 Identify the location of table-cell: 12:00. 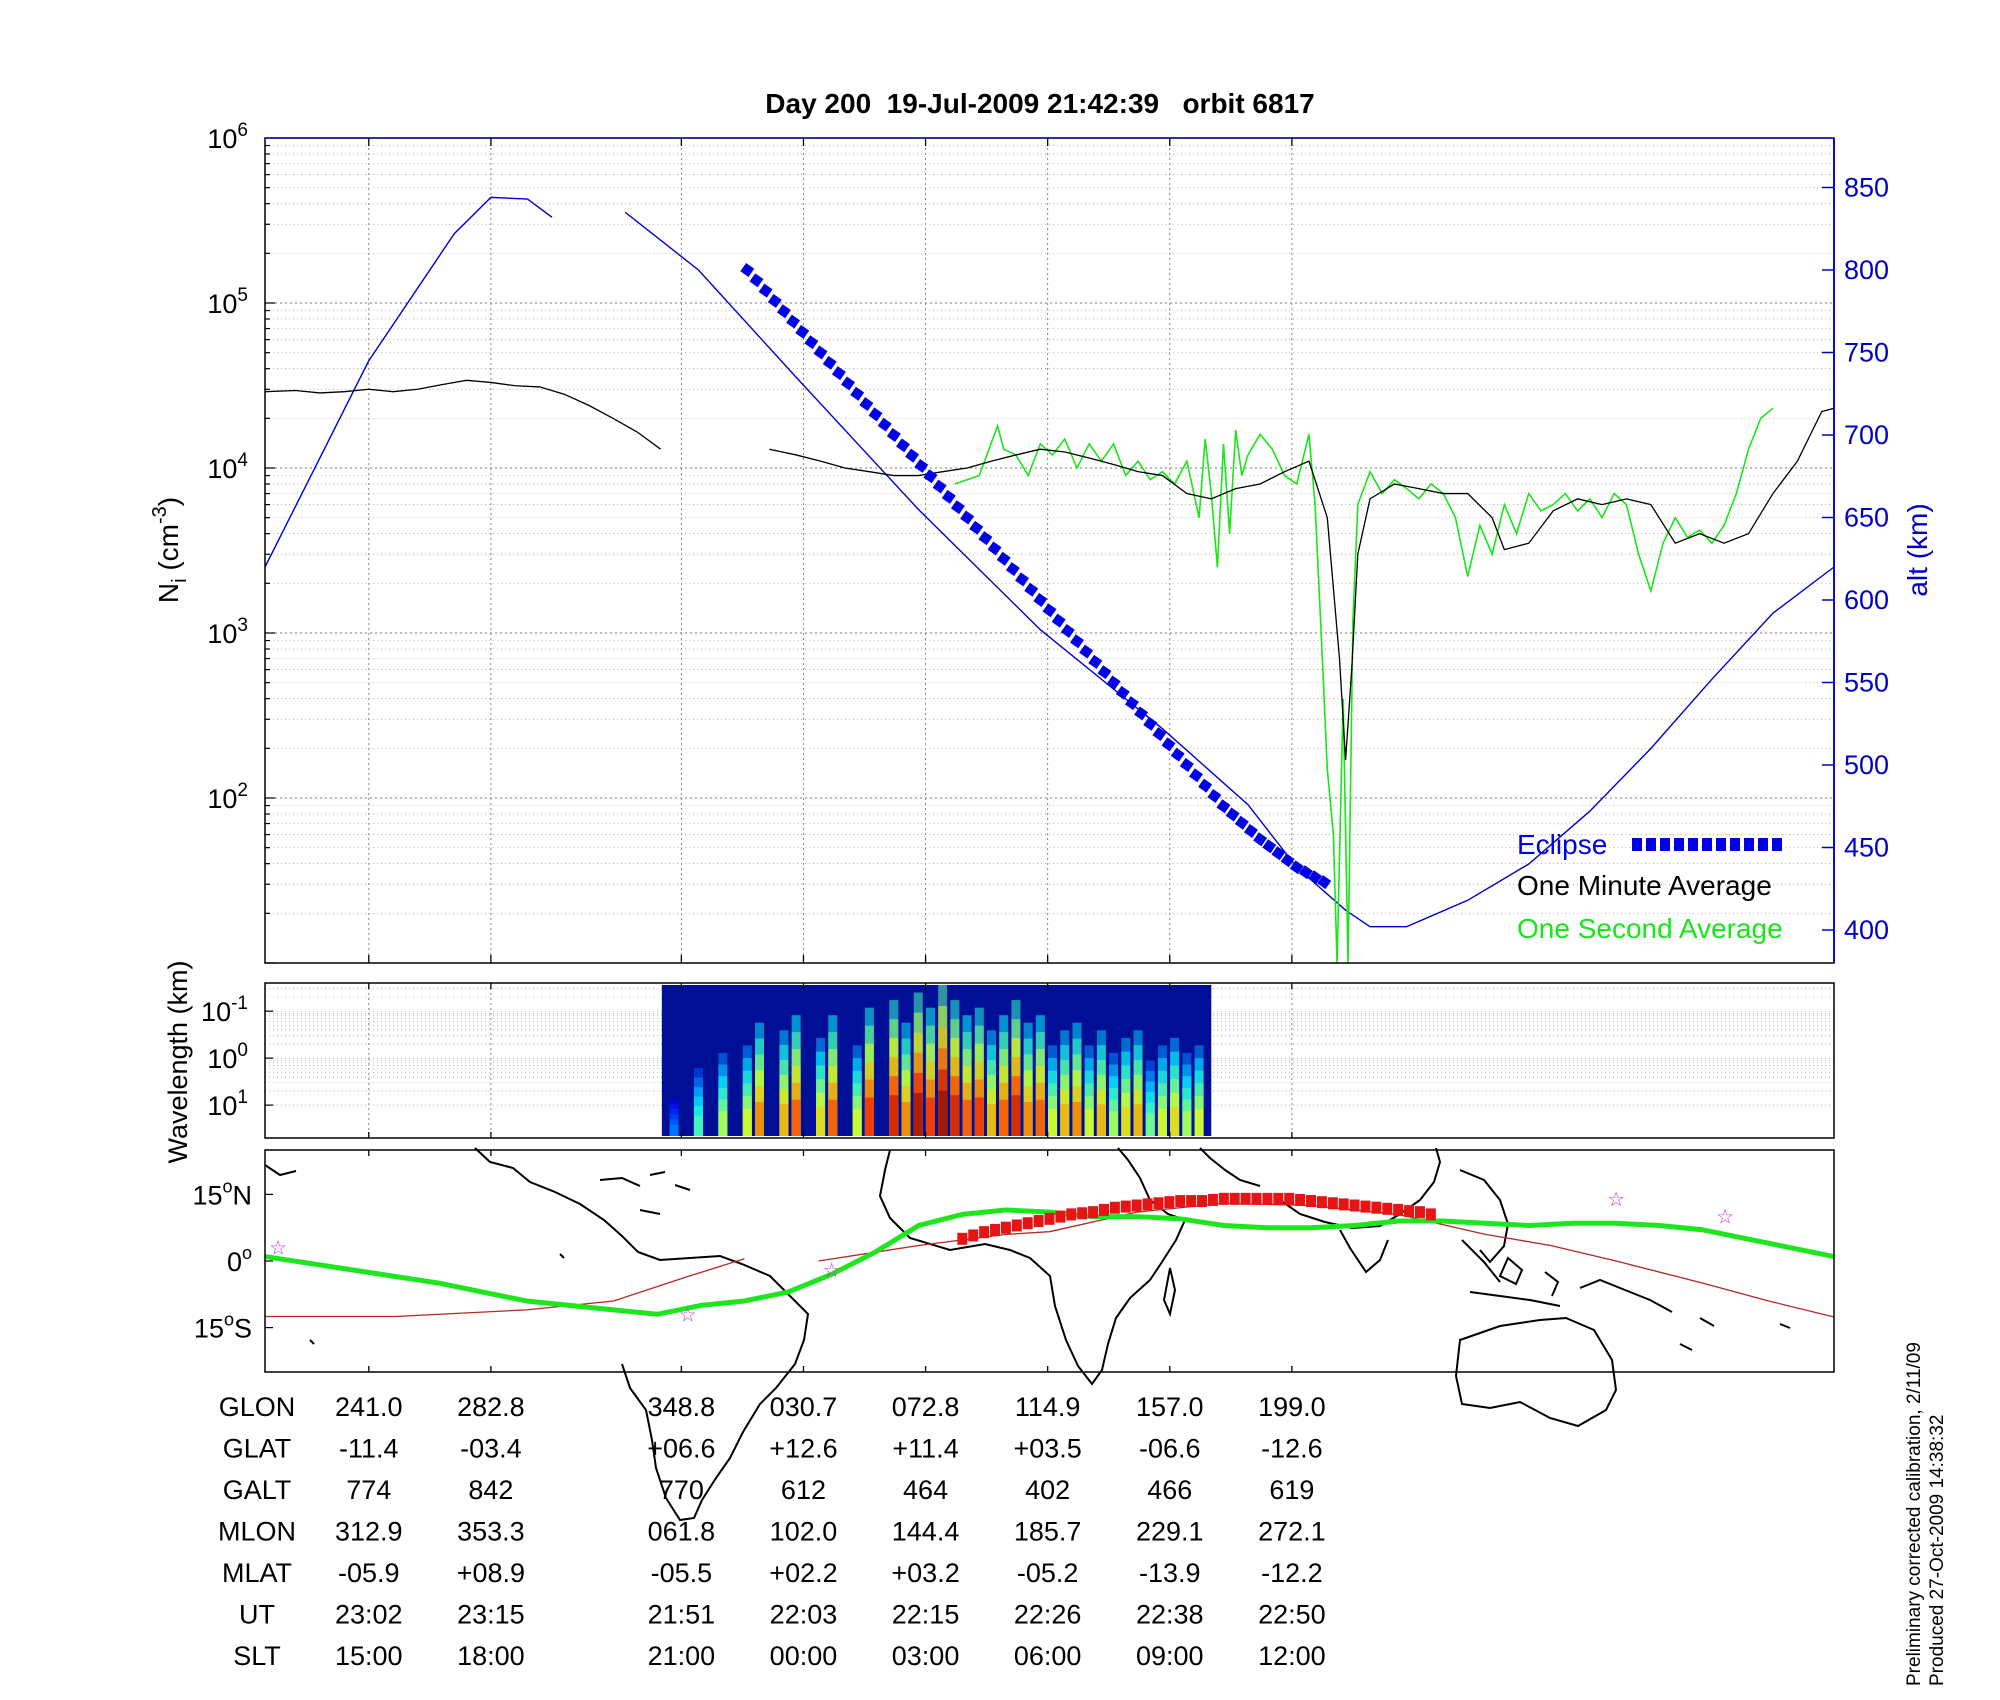
(1292, 1656).